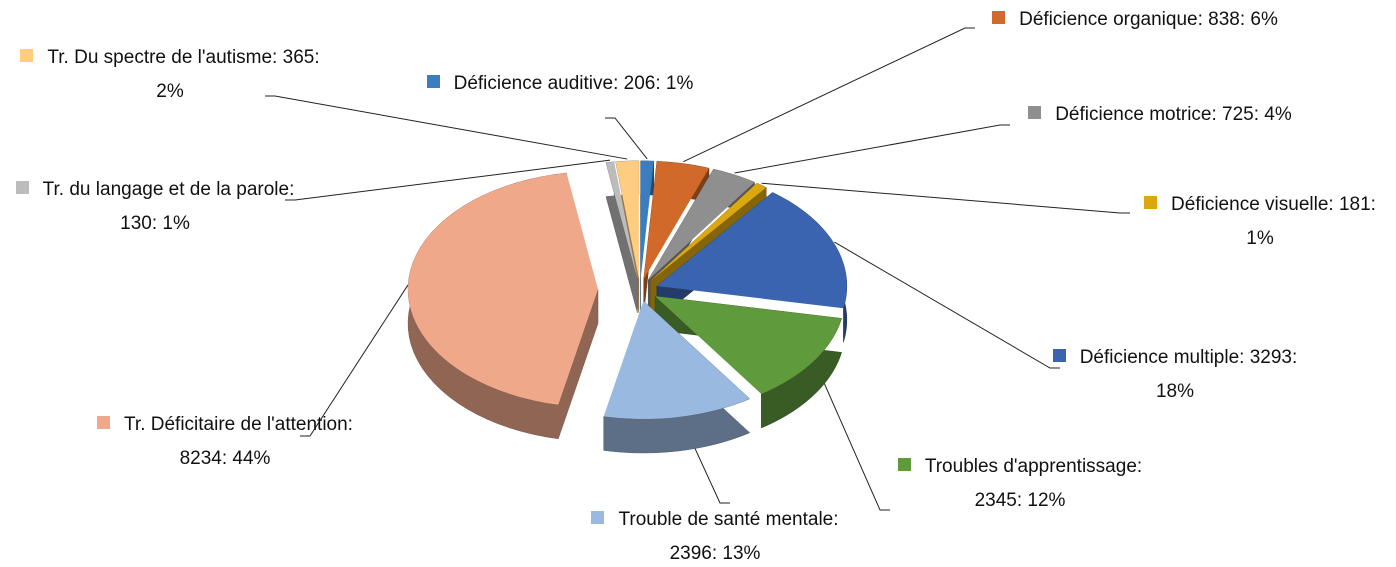 This screenshot has height=567, width=1396. I want to click on data-label: Déficience multiple: 3293: 18%, so click(1175, 375).